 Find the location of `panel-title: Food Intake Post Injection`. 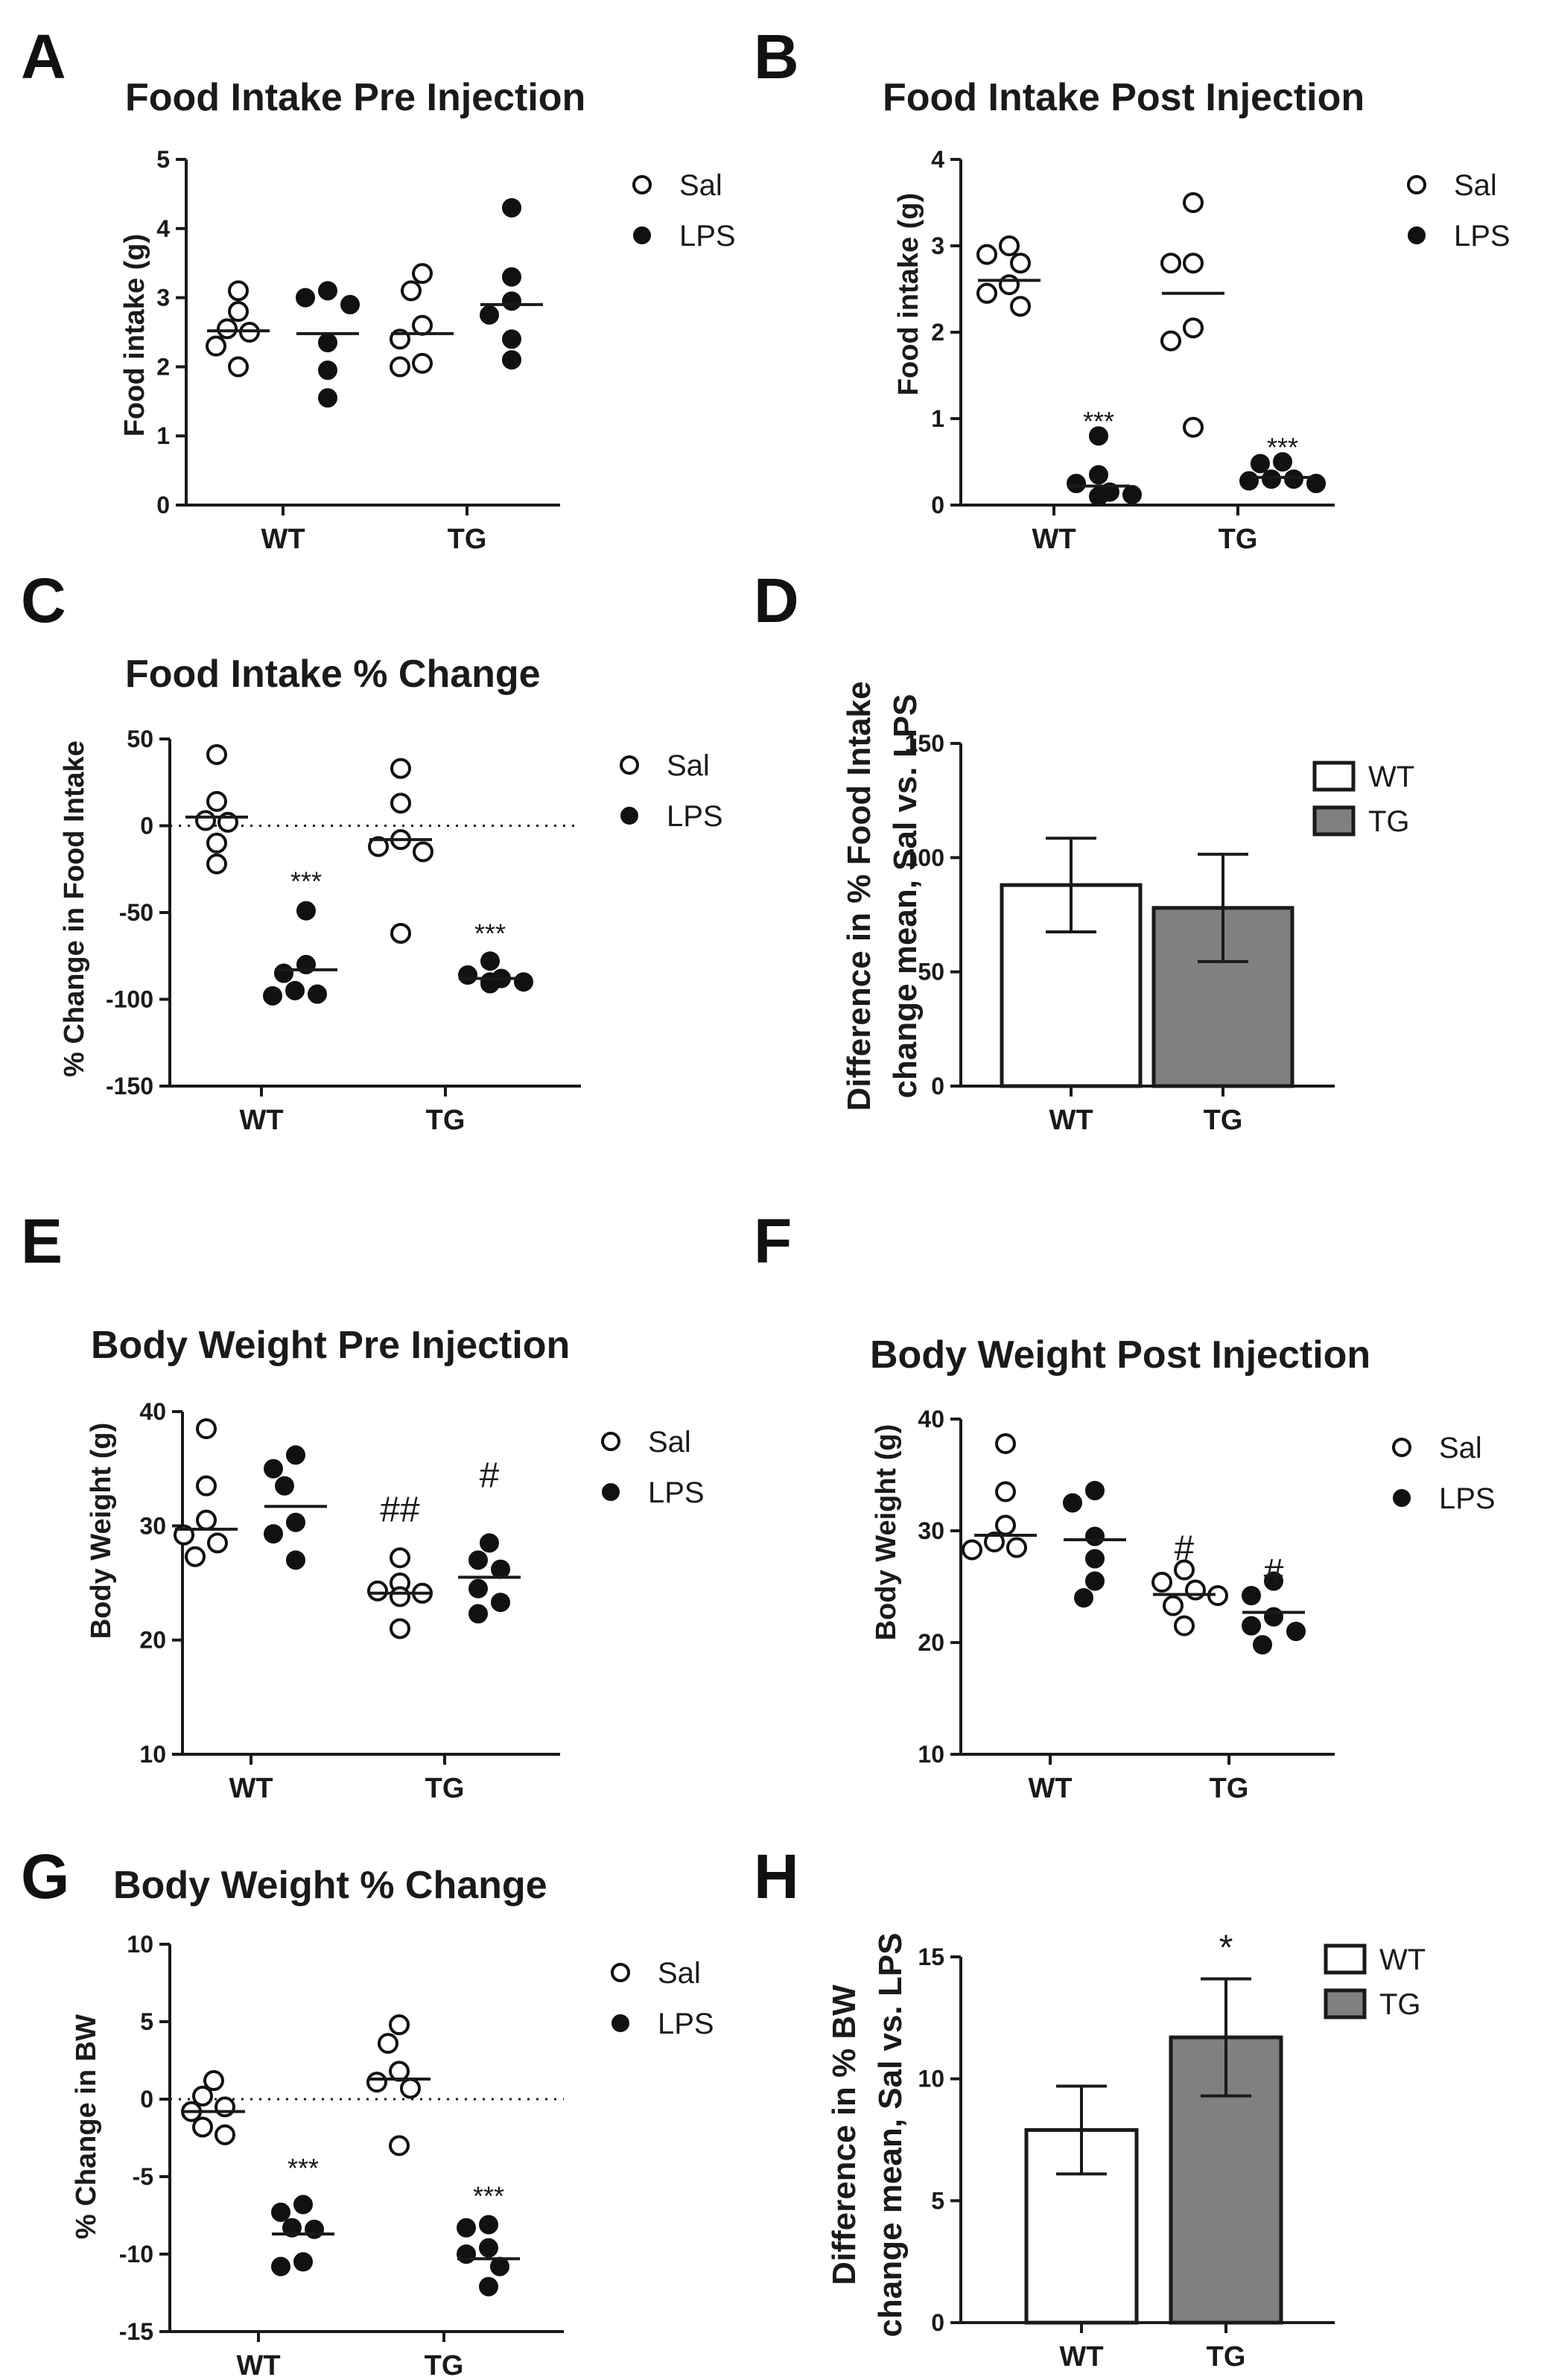

panel-title: Food Intake Post Injection is located at coordinates (1124, 97).